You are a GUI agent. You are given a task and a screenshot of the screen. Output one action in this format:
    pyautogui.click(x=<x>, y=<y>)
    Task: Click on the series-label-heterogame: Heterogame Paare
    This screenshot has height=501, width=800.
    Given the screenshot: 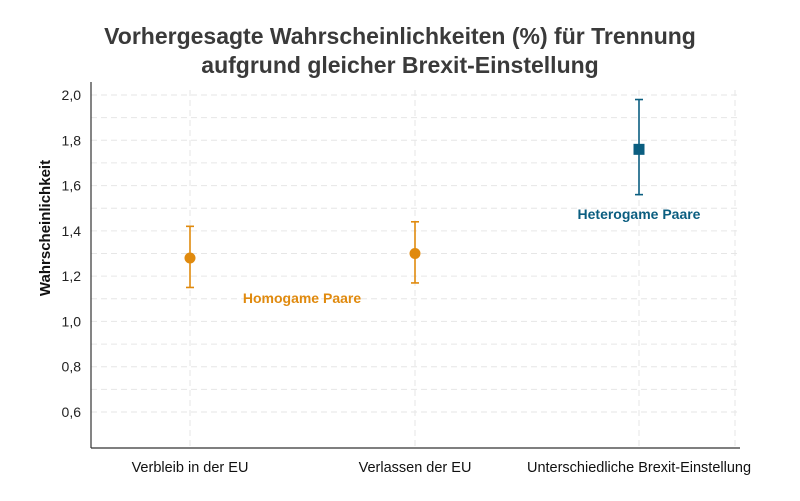 What is the action you would take?
    pyautogui.click(x=639, y=214)
    